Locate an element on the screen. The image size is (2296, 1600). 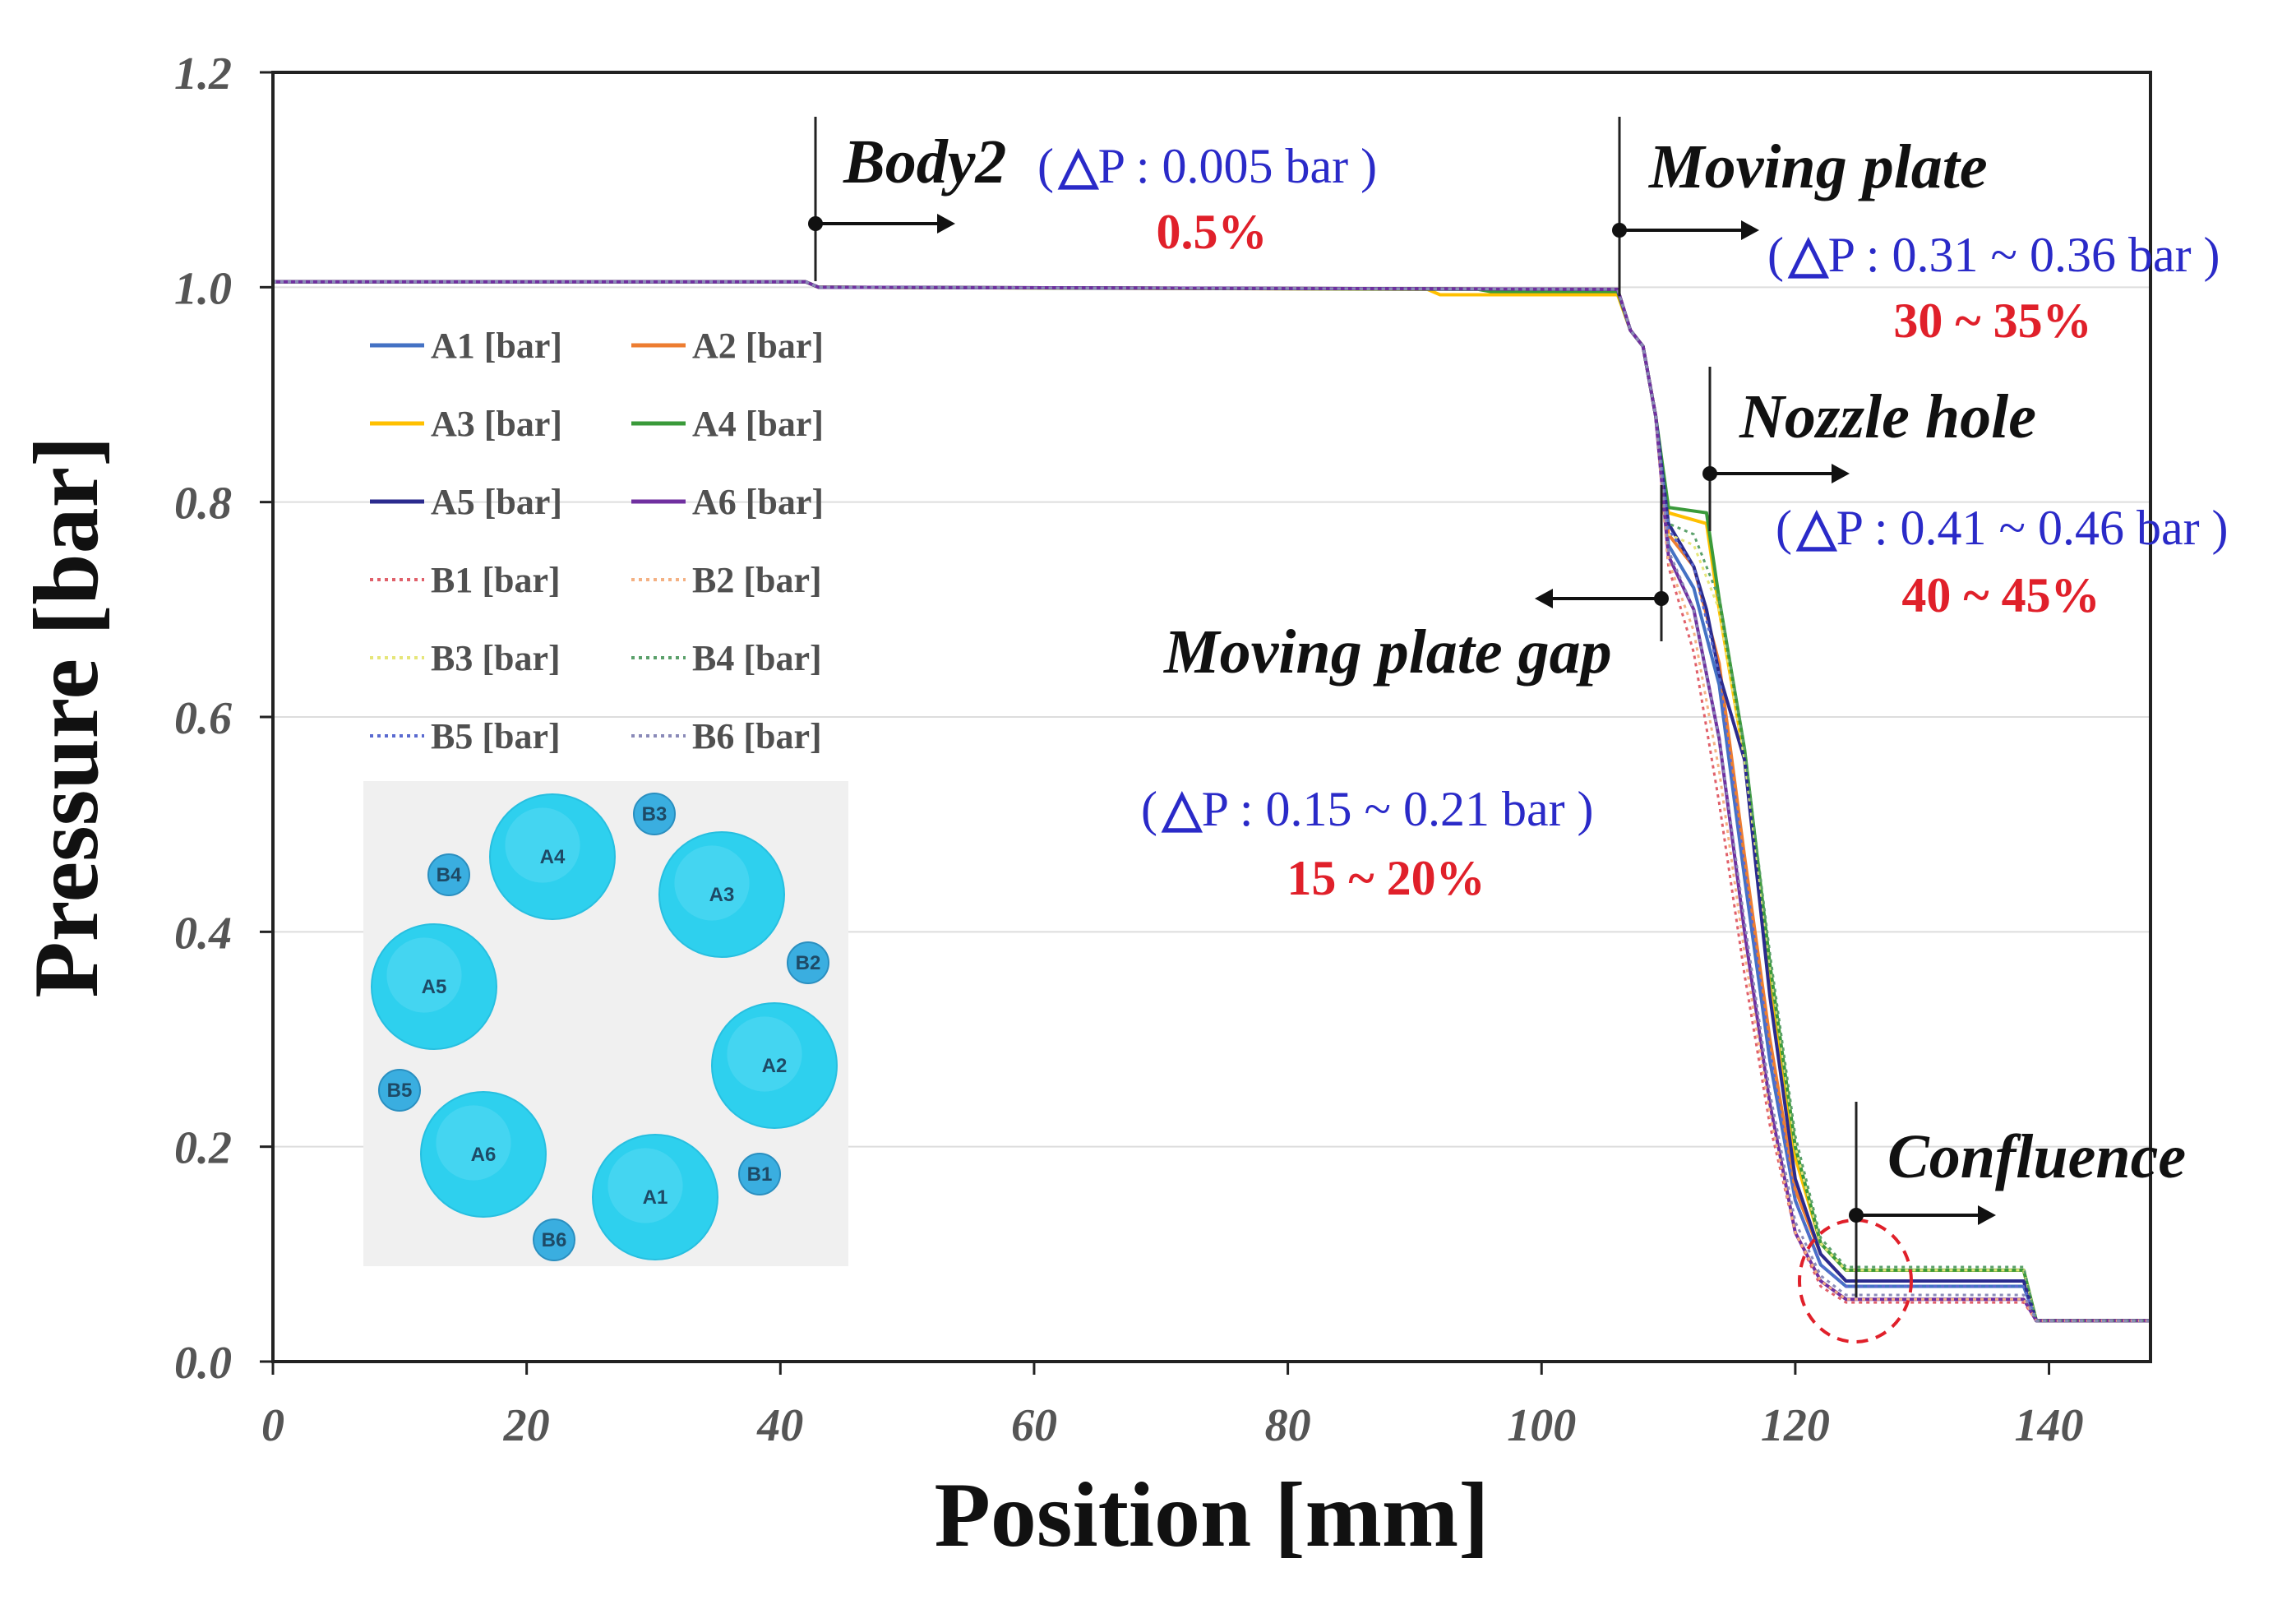
hole-b1 is located at coordinates (759, 1174).